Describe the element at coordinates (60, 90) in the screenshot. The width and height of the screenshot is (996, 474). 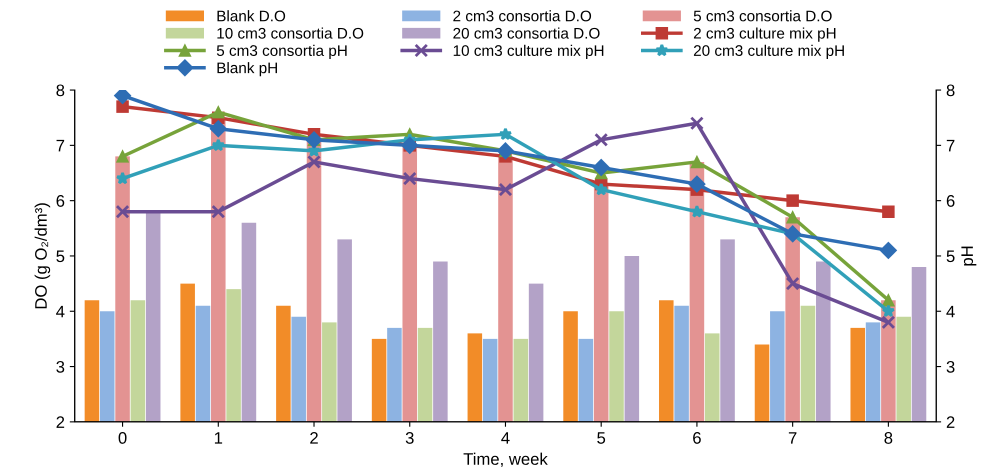
I see `y-tick-label: 8` at that location.